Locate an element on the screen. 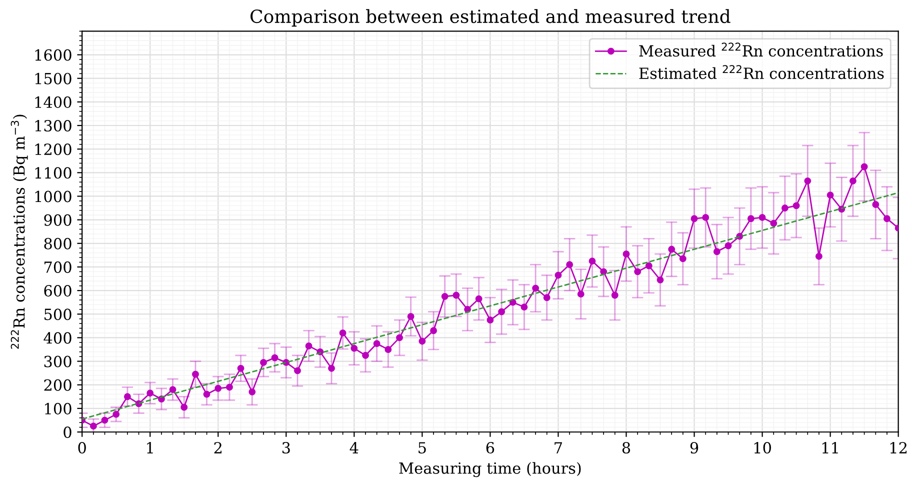 Image resolution: width=912 pixels, height=480 pixels. x-tick-label: 11 is located at coordinates (830, 448).